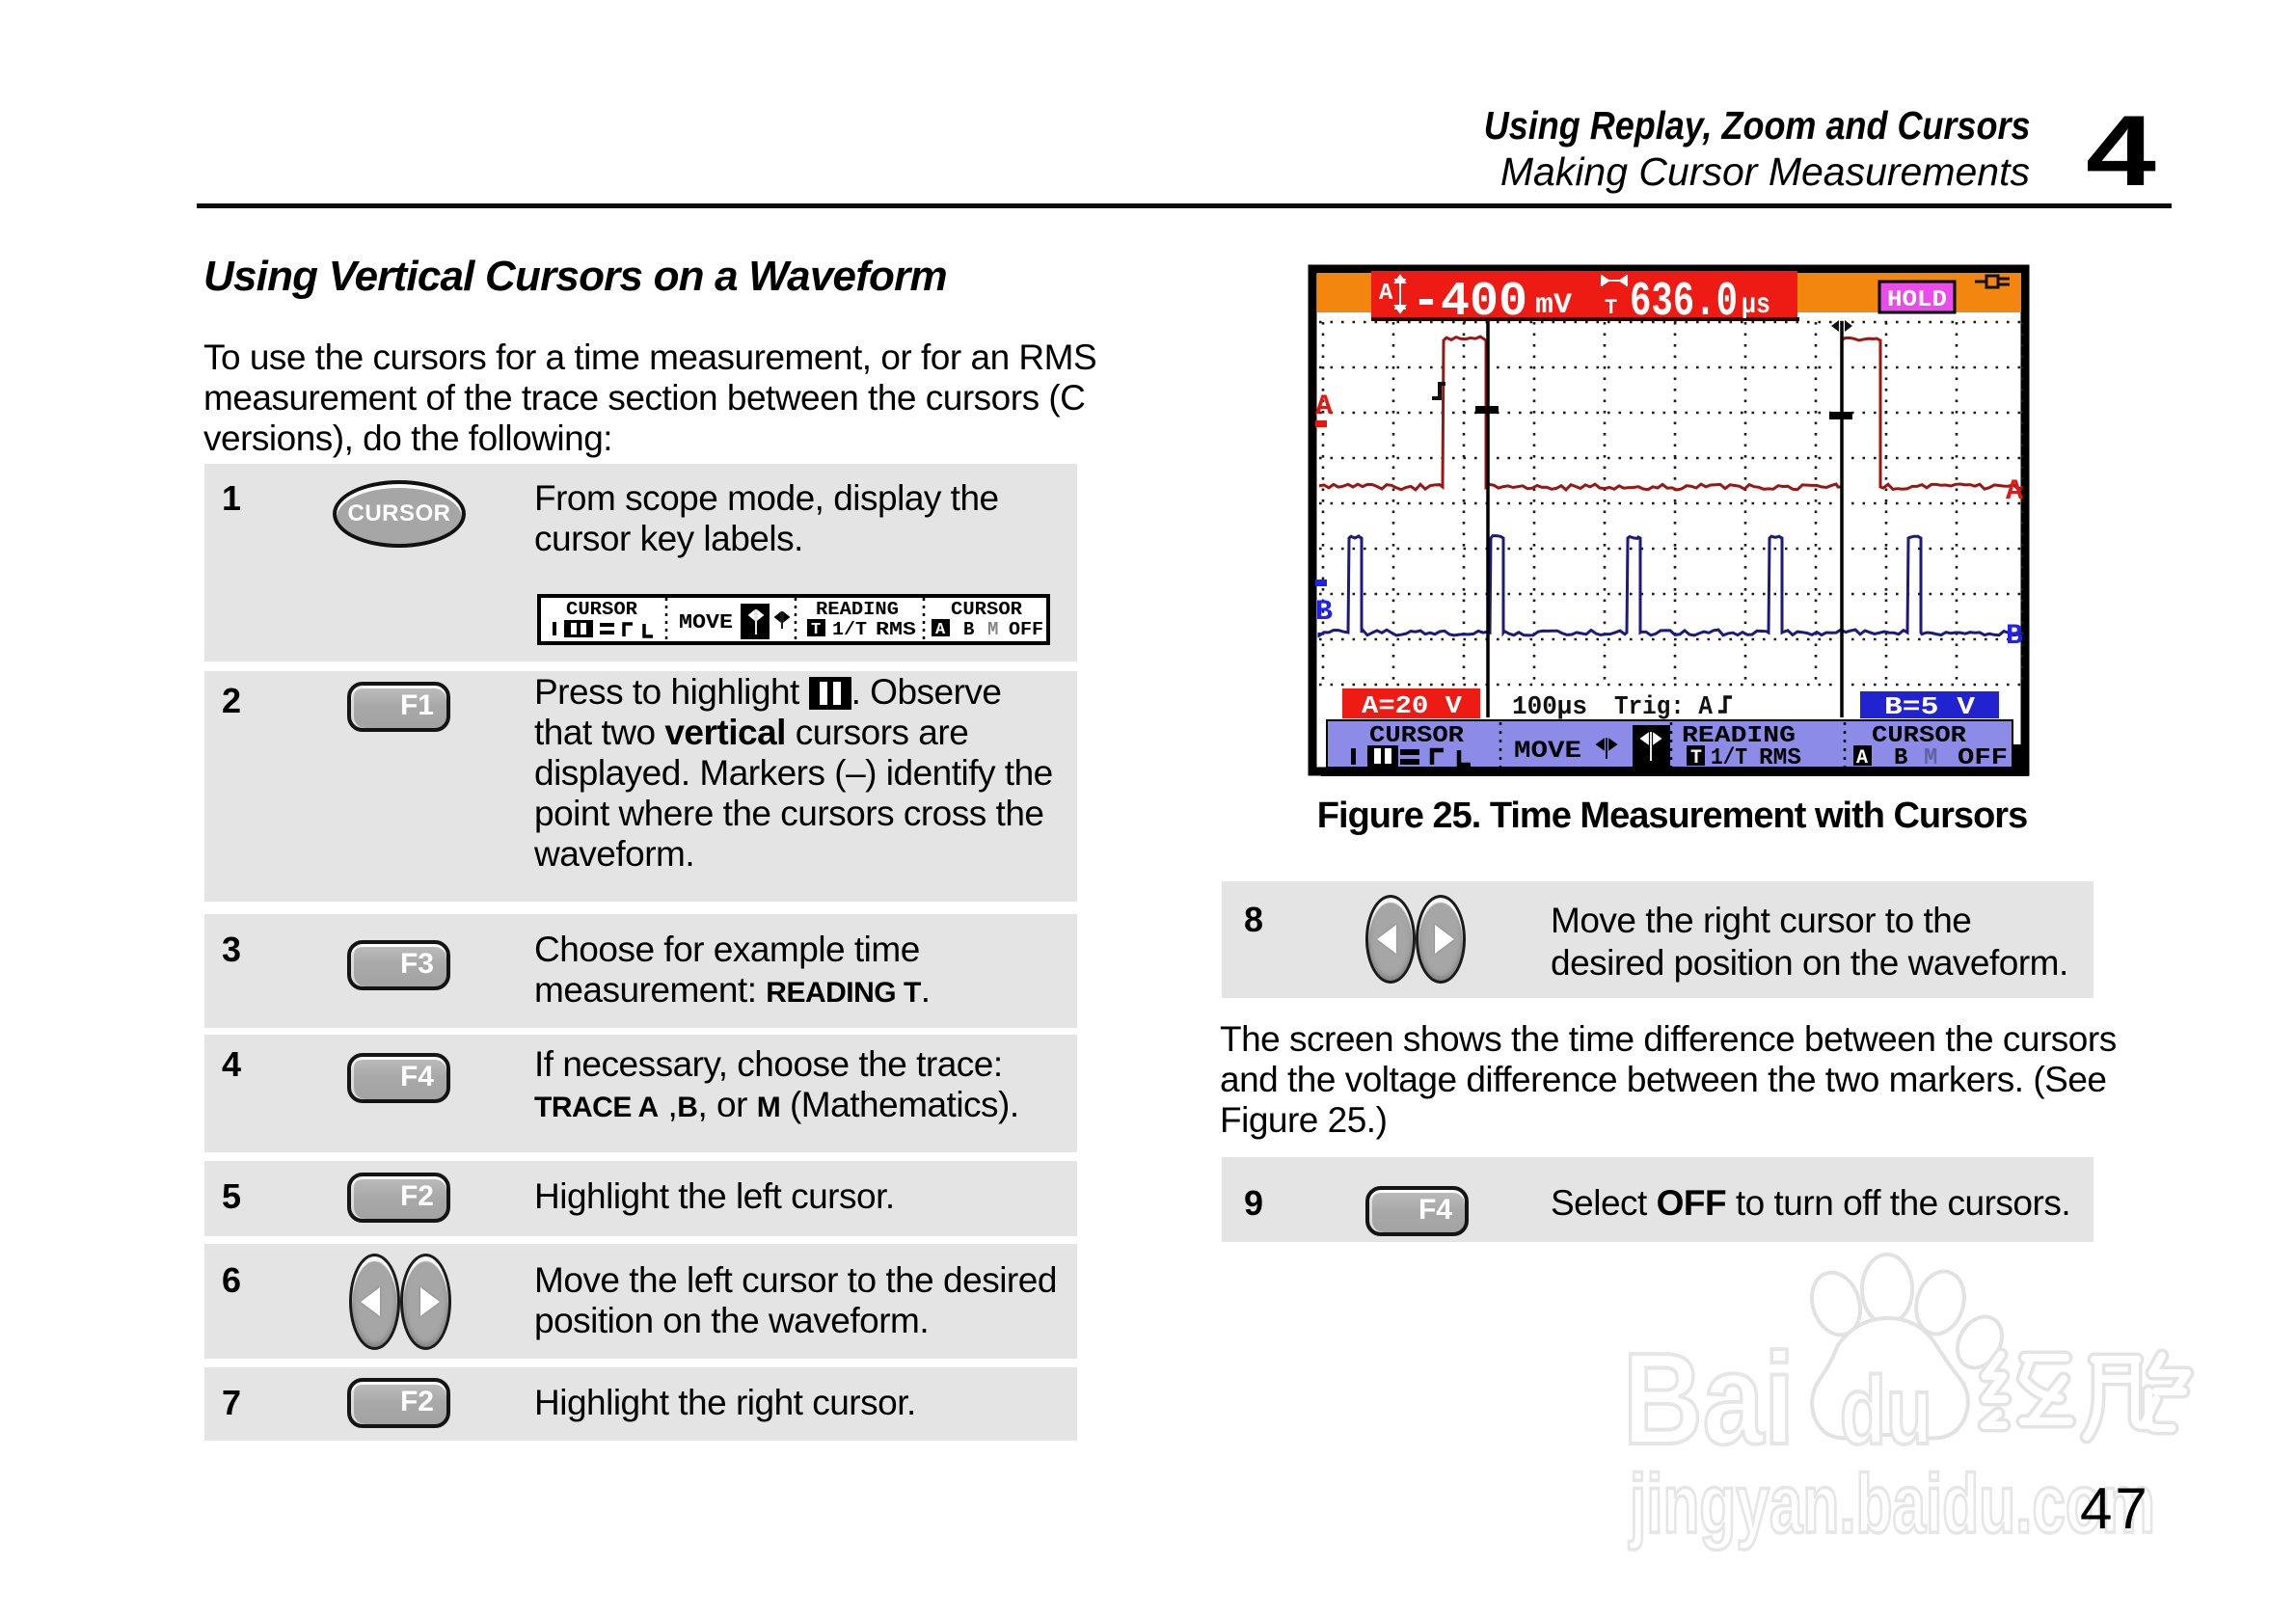 The width and height of the screenshot is (2296, 1619). What do you see at coordinates (1892, 1504) in the screenshot?
I see `svg-text: jingyan.baidu.com` at bounding box center [1892, 1504].